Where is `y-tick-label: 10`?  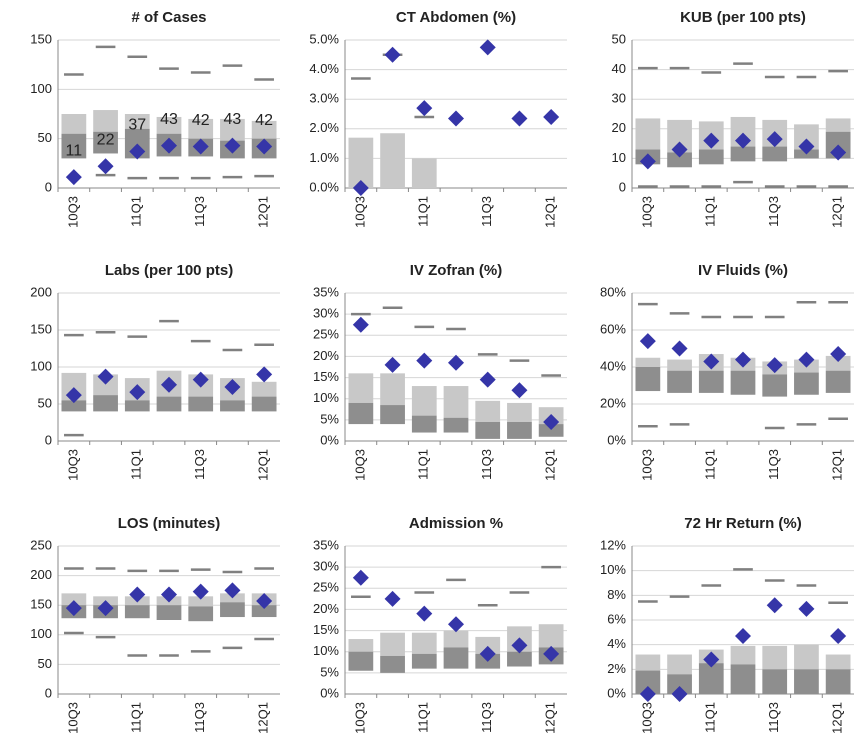
y-tick-label: 10 is located at coordinates (619, 157).